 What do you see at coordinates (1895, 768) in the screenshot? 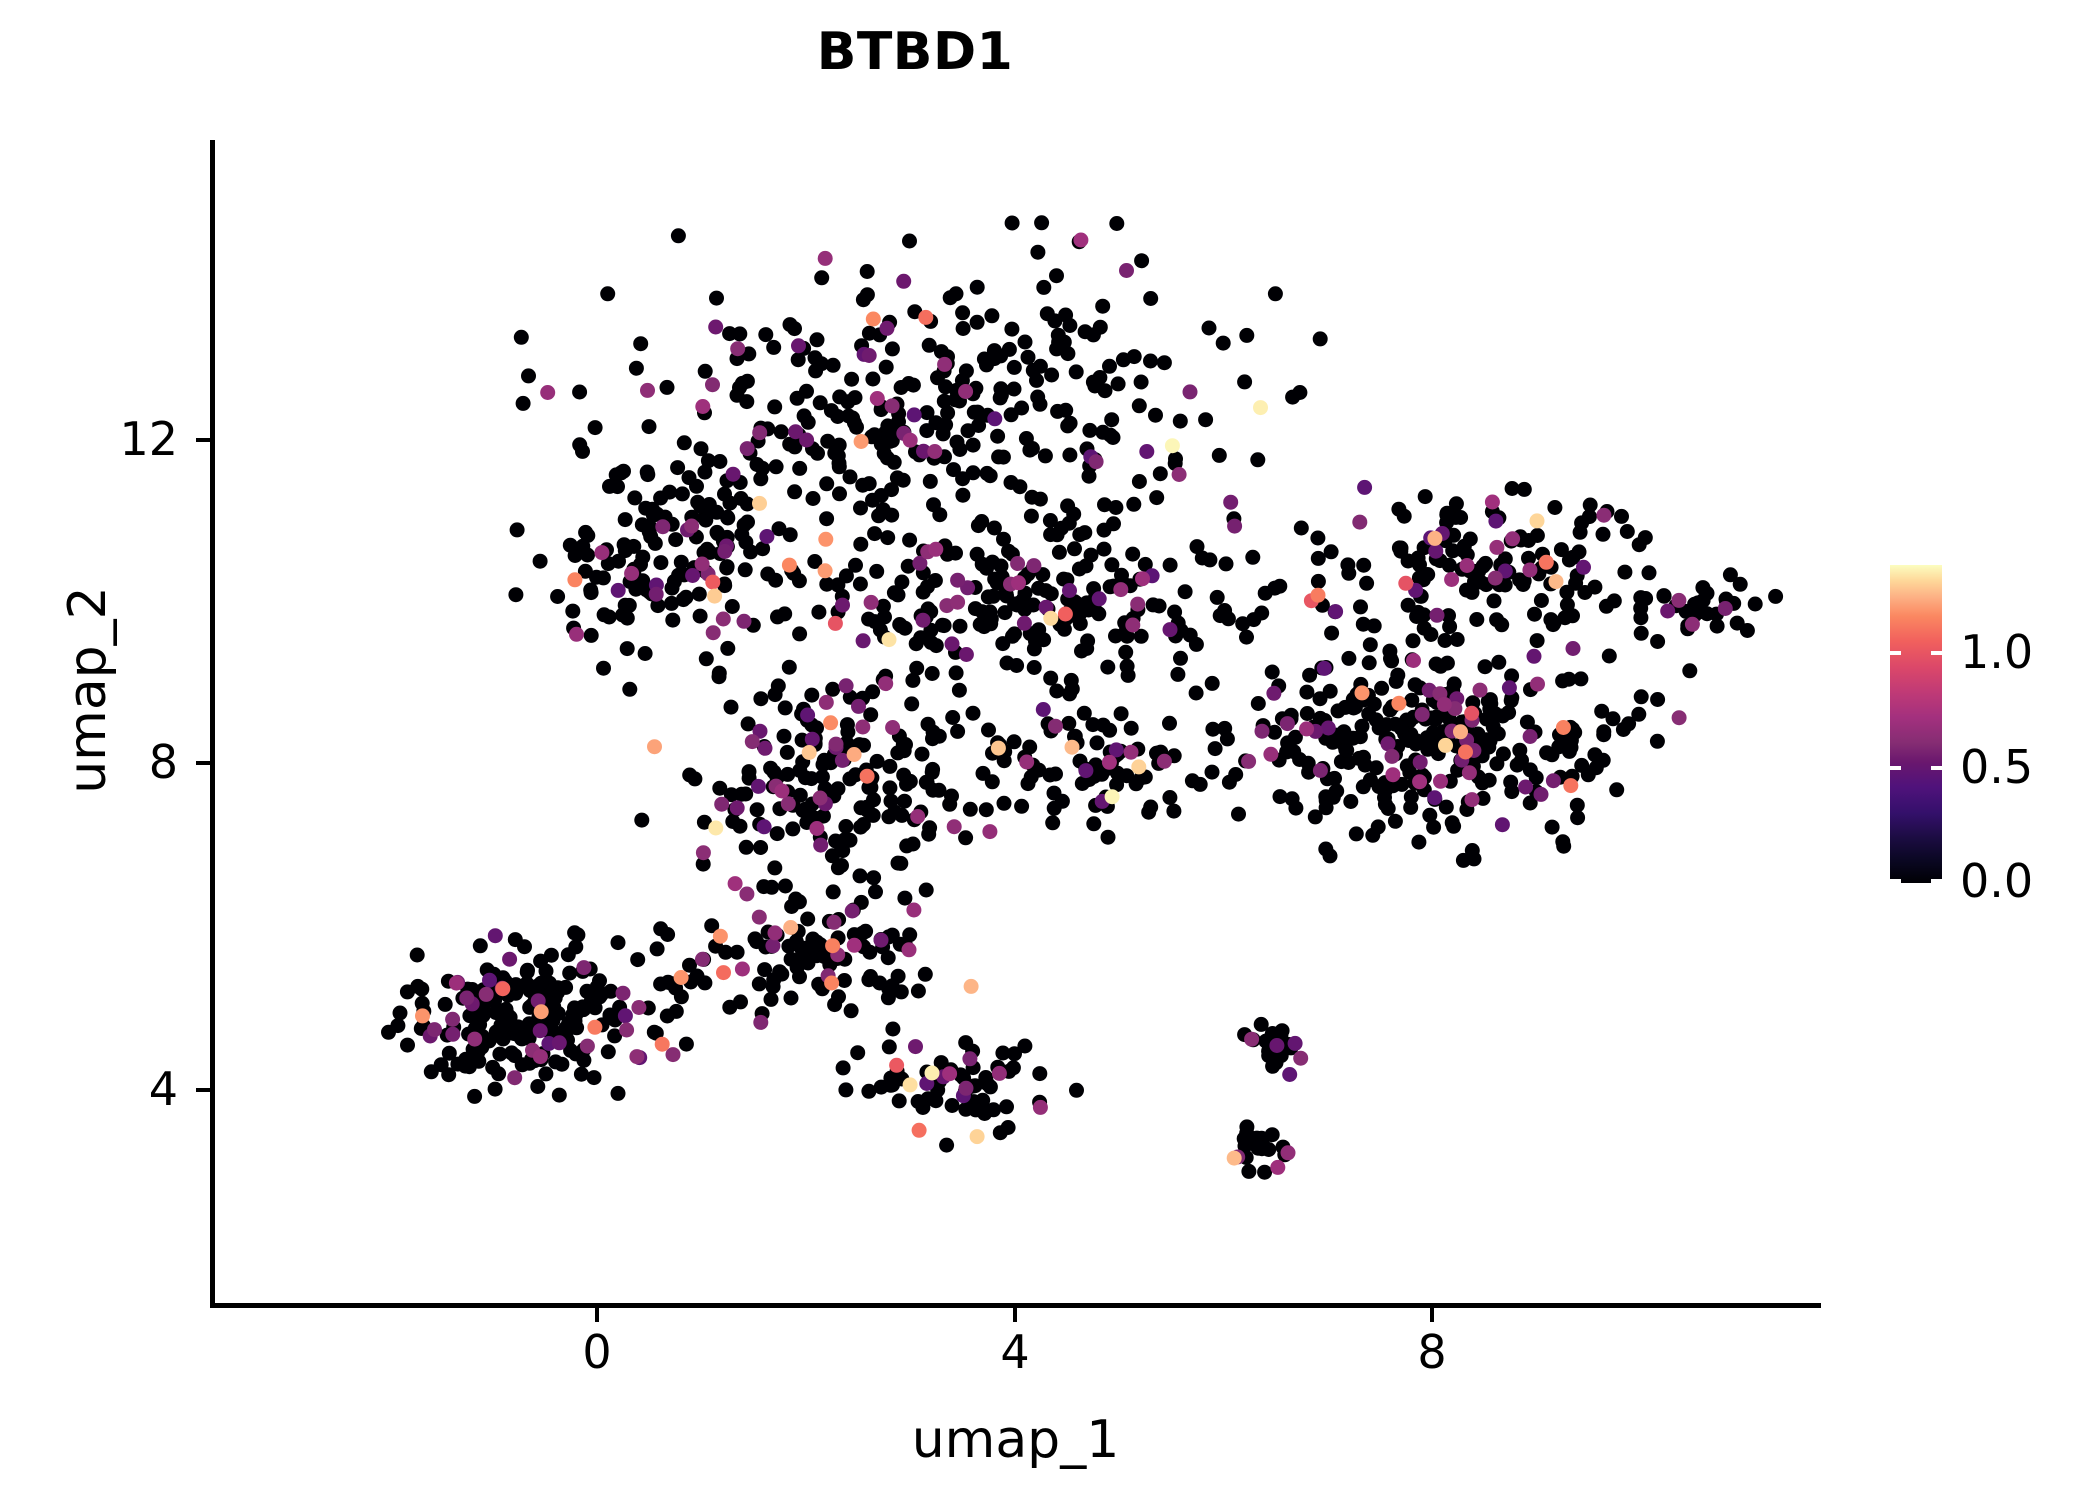
I see `colorbar-tick-mark-0.5-left` at bounding box center [1895, 768].